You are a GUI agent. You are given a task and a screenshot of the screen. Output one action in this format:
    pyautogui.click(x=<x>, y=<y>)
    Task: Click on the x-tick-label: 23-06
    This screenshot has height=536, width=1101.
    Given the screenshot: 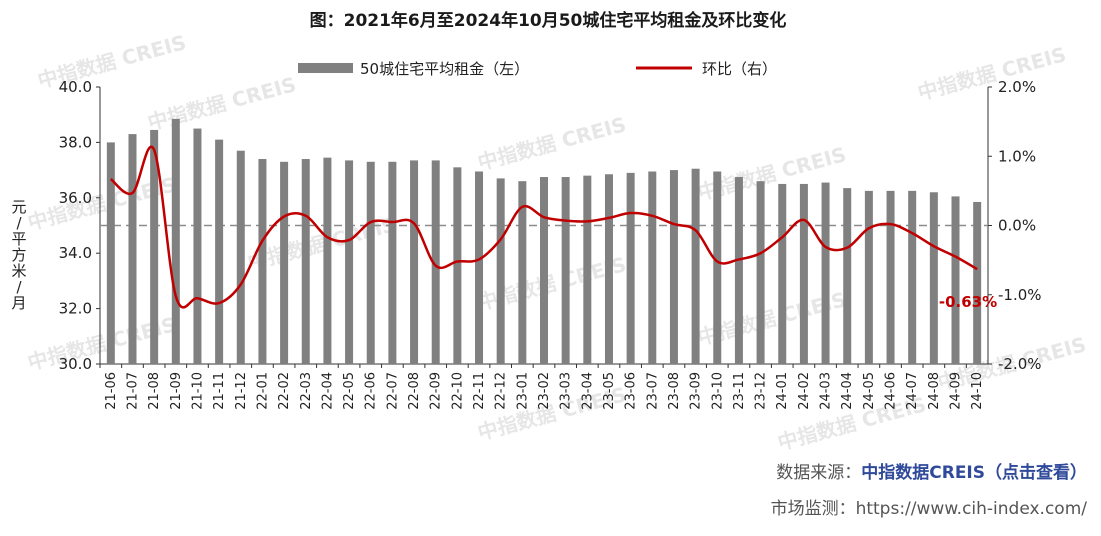 What is the action you would take?
    pyautogui.click(x=631, y=391)
    